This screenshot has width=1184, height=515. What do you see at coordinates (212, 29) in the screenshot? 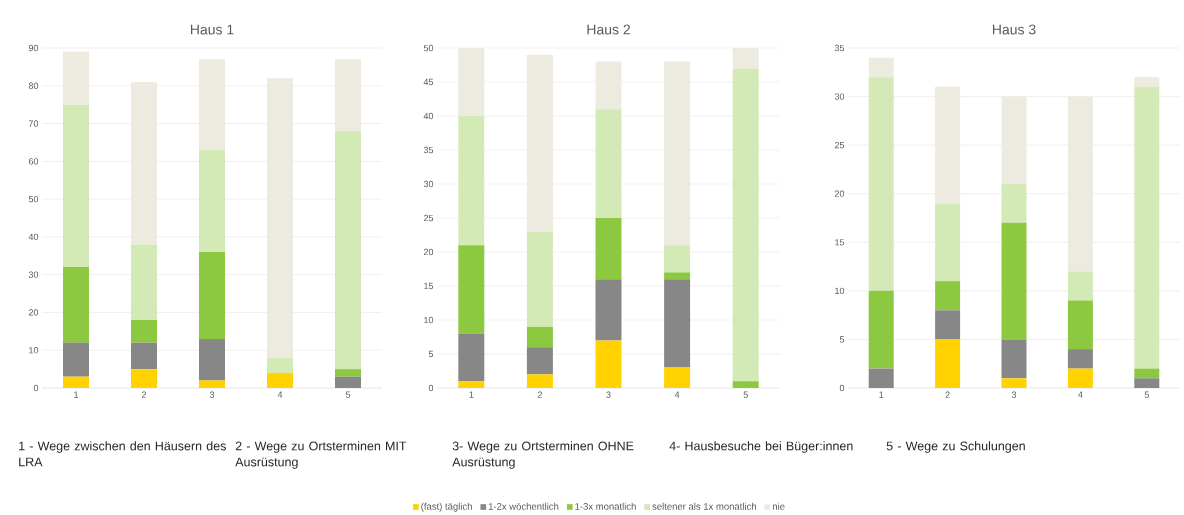
I see `chart-title: Haus 1` at bounding box center [212, 29].